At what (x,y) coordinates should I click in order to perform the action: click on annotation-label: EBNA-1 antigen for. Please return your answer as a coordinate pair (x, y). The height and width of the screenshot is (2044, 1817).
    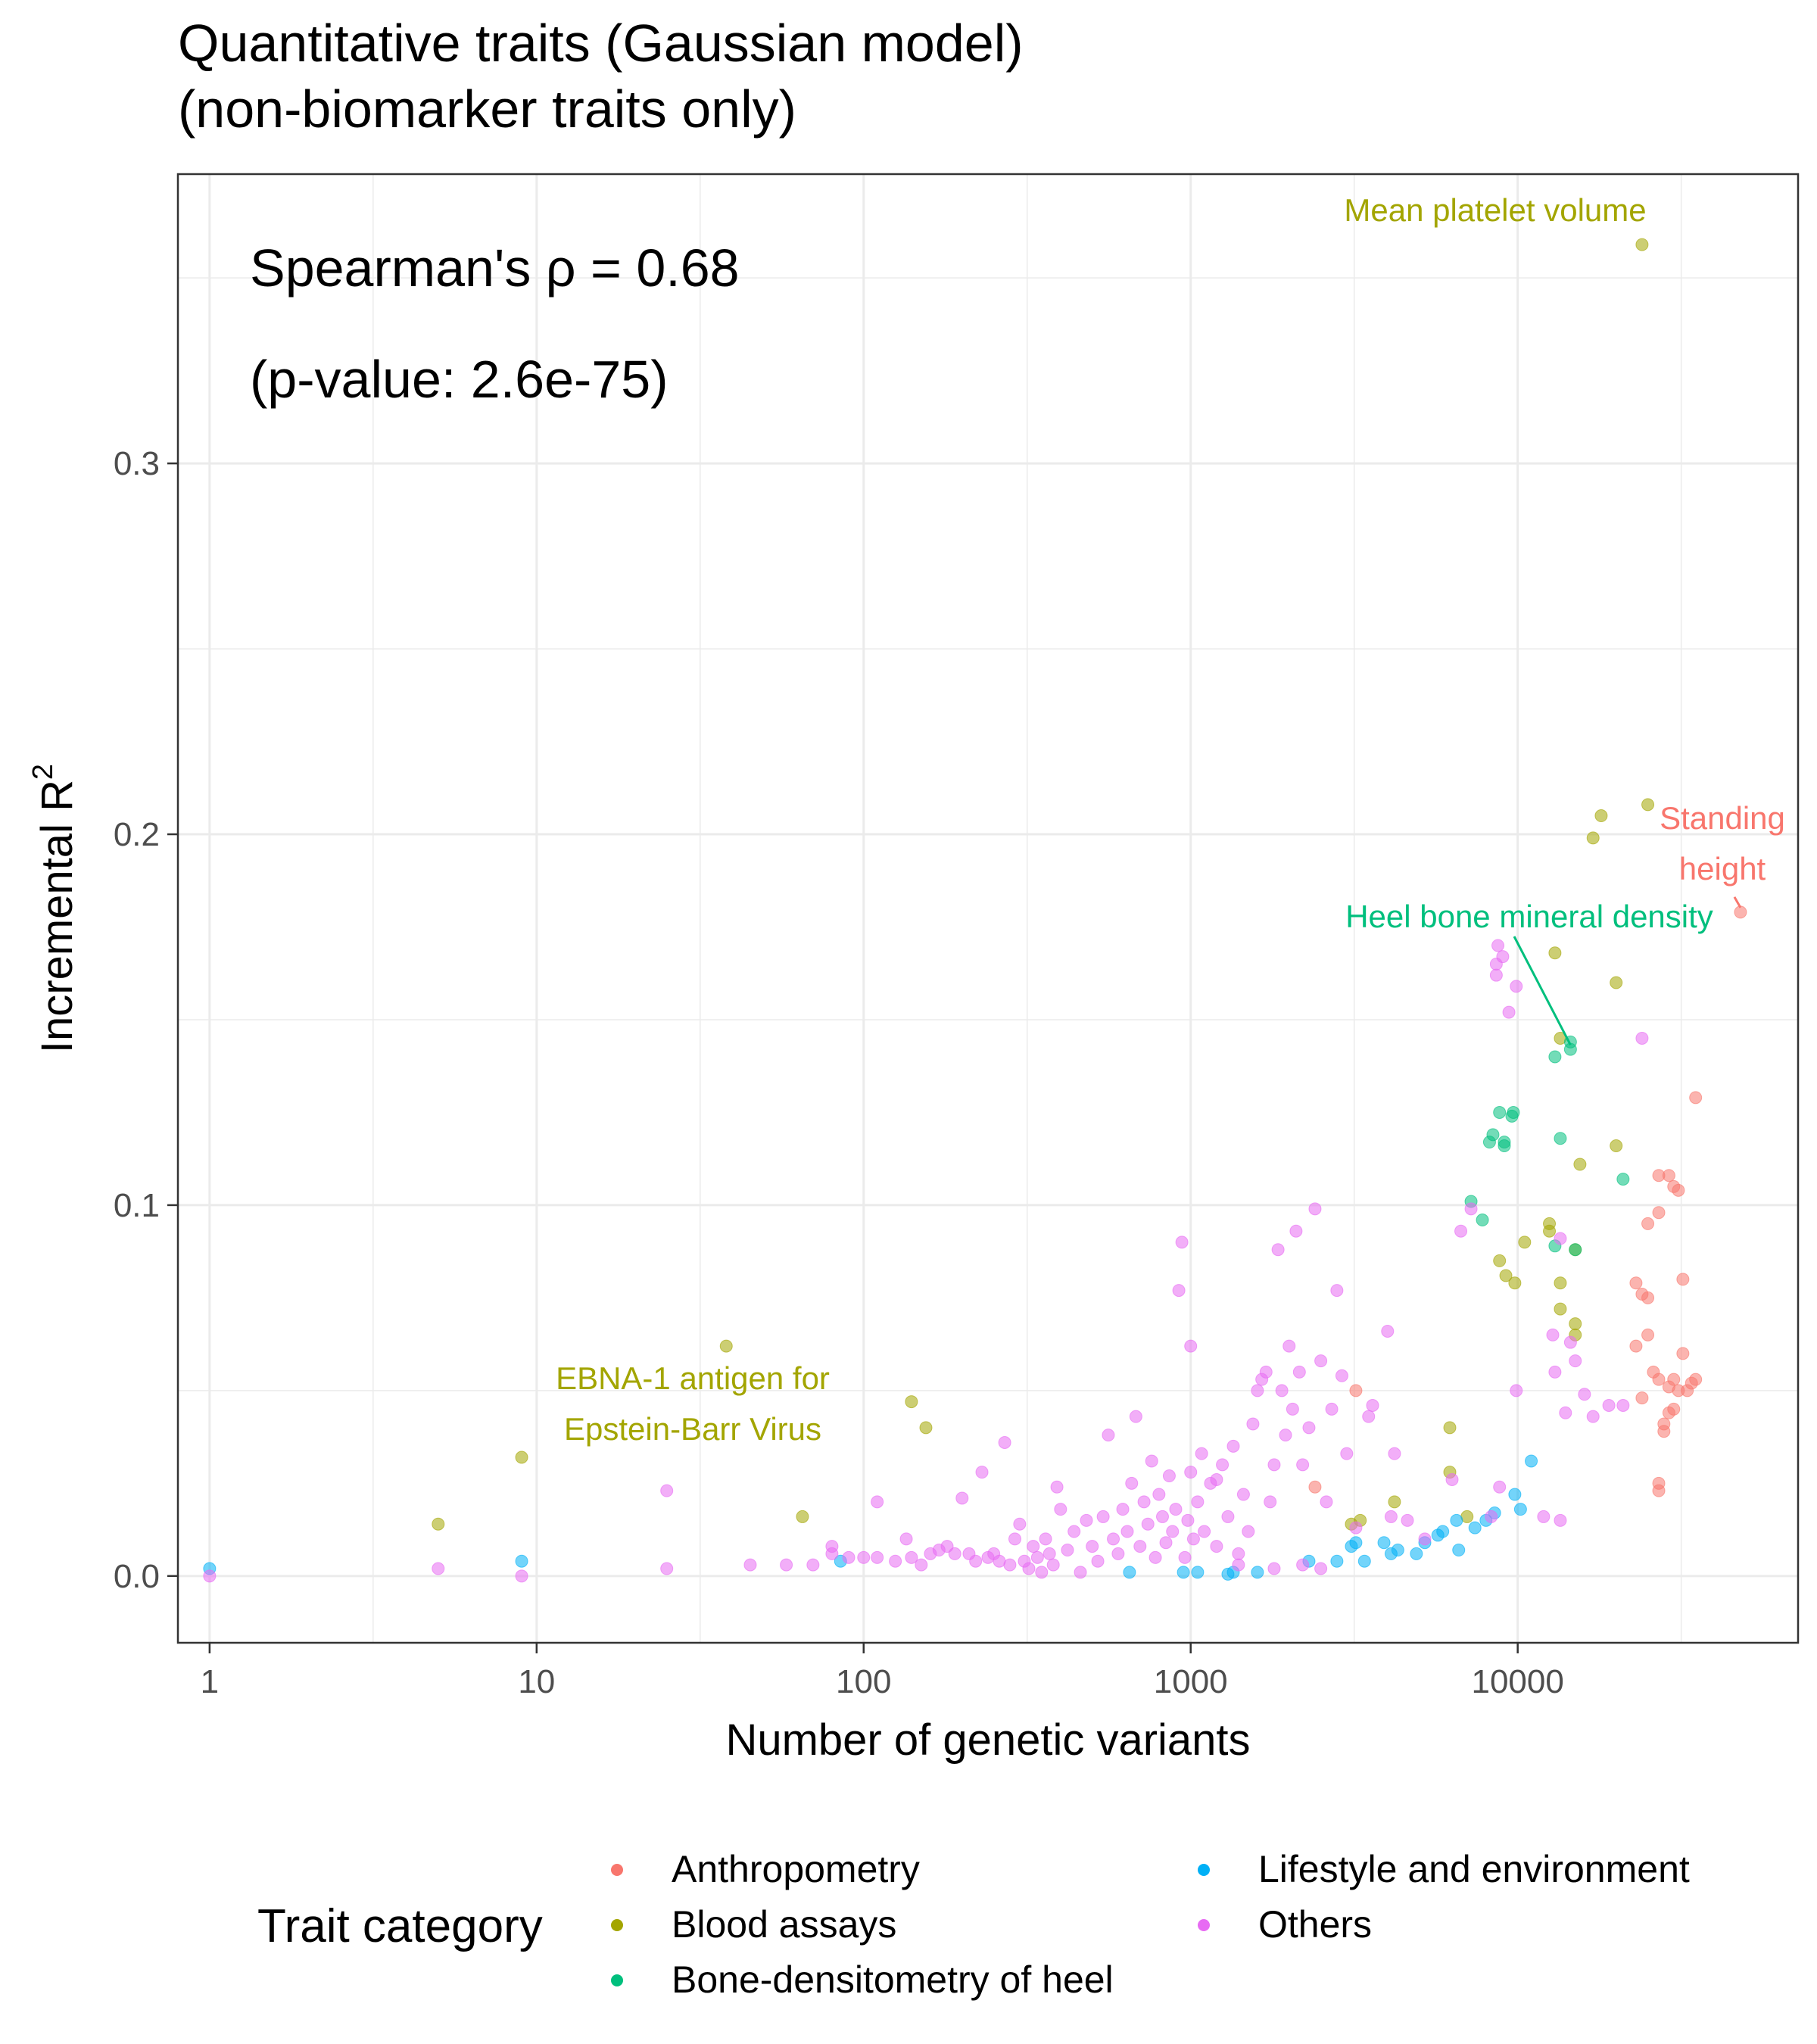
    Looking at the image, I should click on (693, 1378).